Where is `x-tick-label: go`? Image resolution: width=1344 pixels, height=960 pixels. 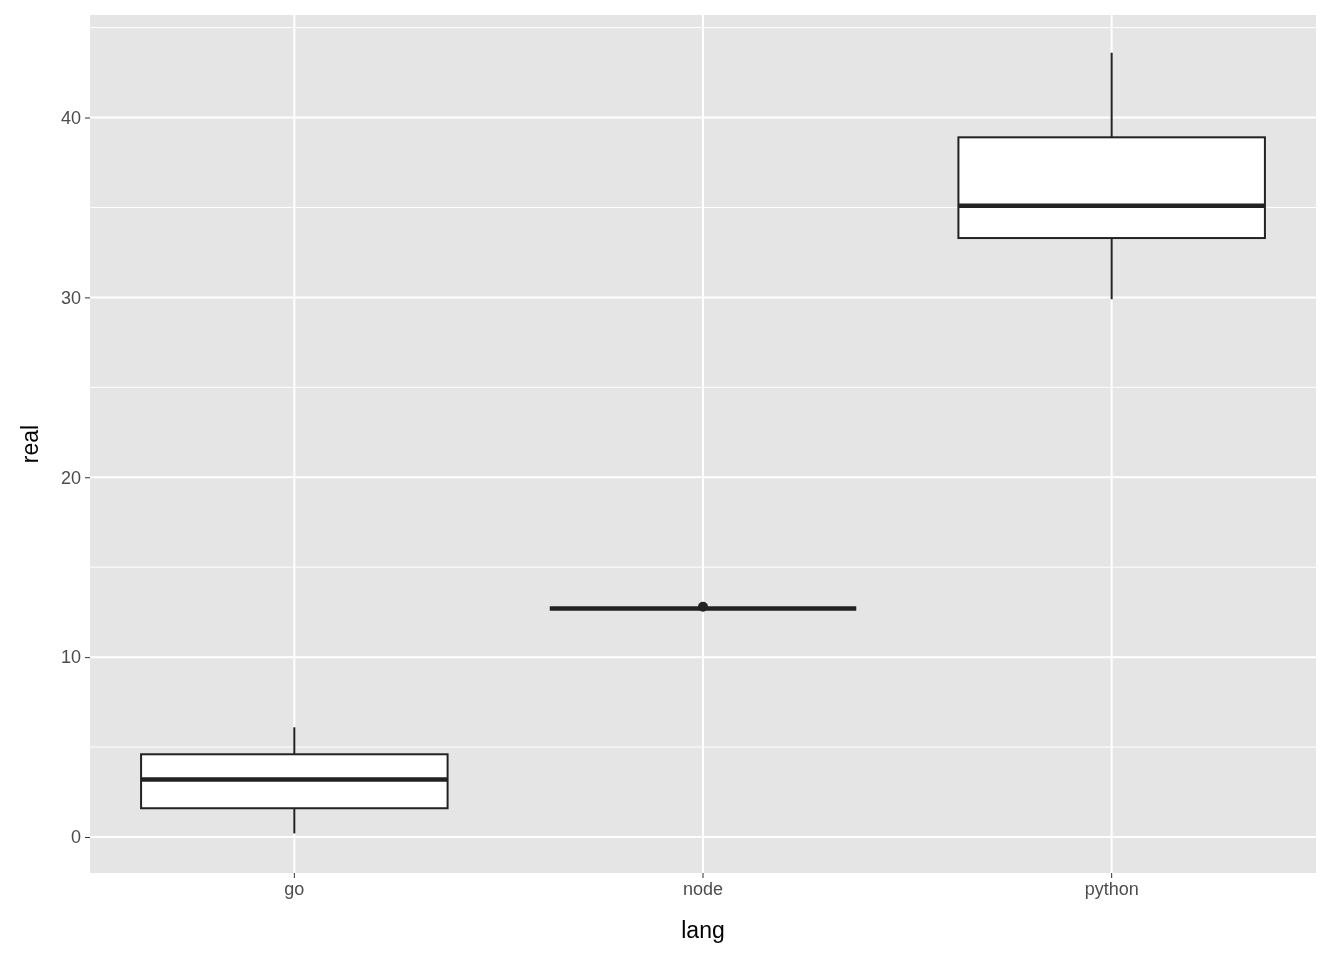
x-tick-label: go is located at coordinates (294, 888).